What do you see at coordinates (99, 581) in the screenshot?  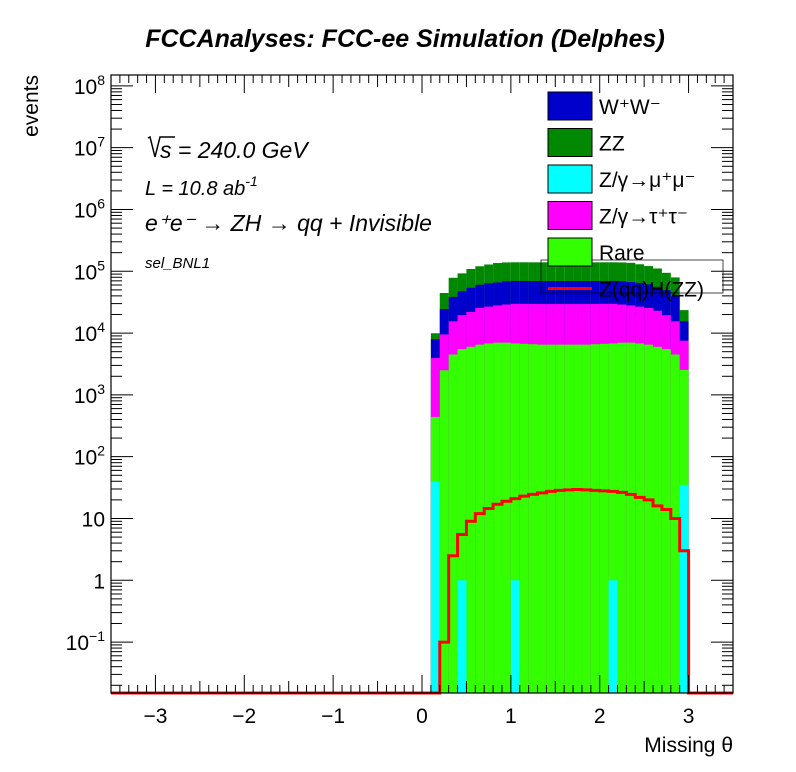 I see `y-tick-label: 1` at bounding box center [99, 581].